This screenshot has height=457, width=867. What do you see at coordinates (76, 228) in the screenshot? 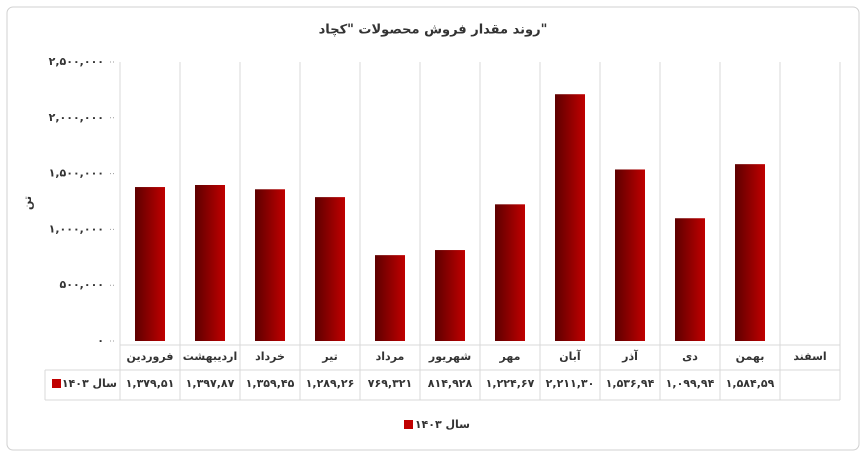
I see `y-tick-label: ۱,۰۰۰,۰۰۰` at bounding box center [76, 228].